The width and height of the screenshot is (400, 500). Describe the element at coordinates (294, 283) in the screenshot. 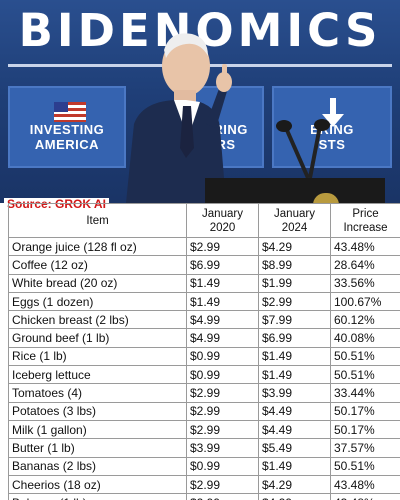

I see `cell-price-2024: $1.99` at that location.